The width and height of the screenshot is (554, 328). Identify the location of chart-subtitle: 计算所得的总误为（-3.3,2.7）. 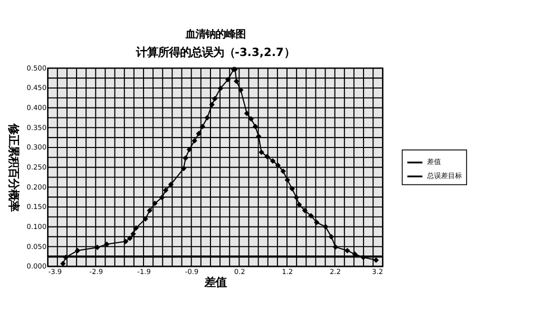
(214, 52).